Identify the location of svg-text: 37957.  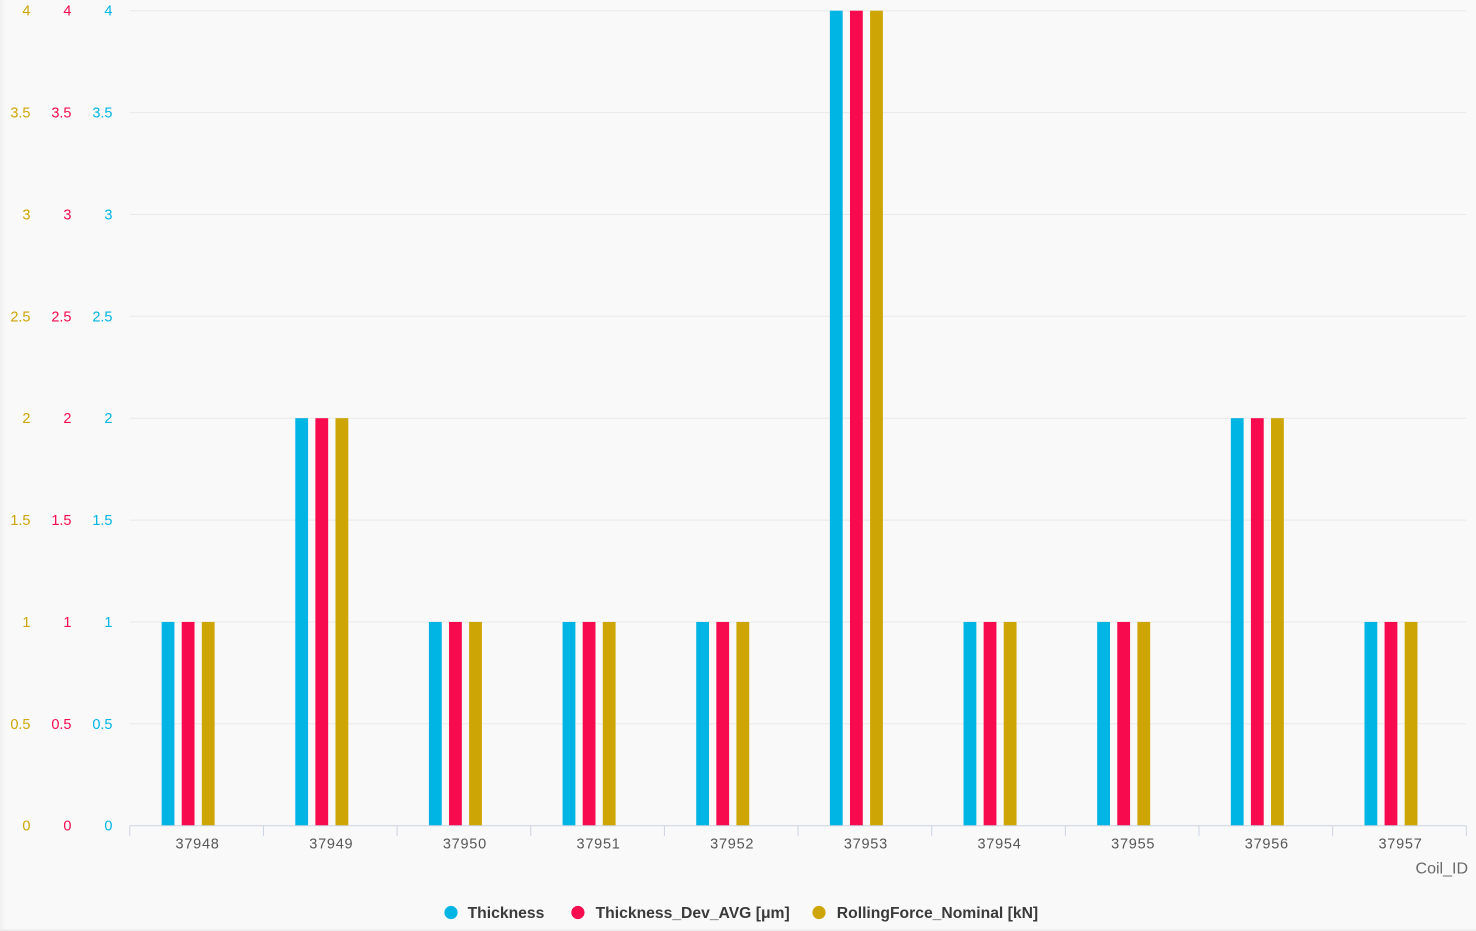
(1400, 845).